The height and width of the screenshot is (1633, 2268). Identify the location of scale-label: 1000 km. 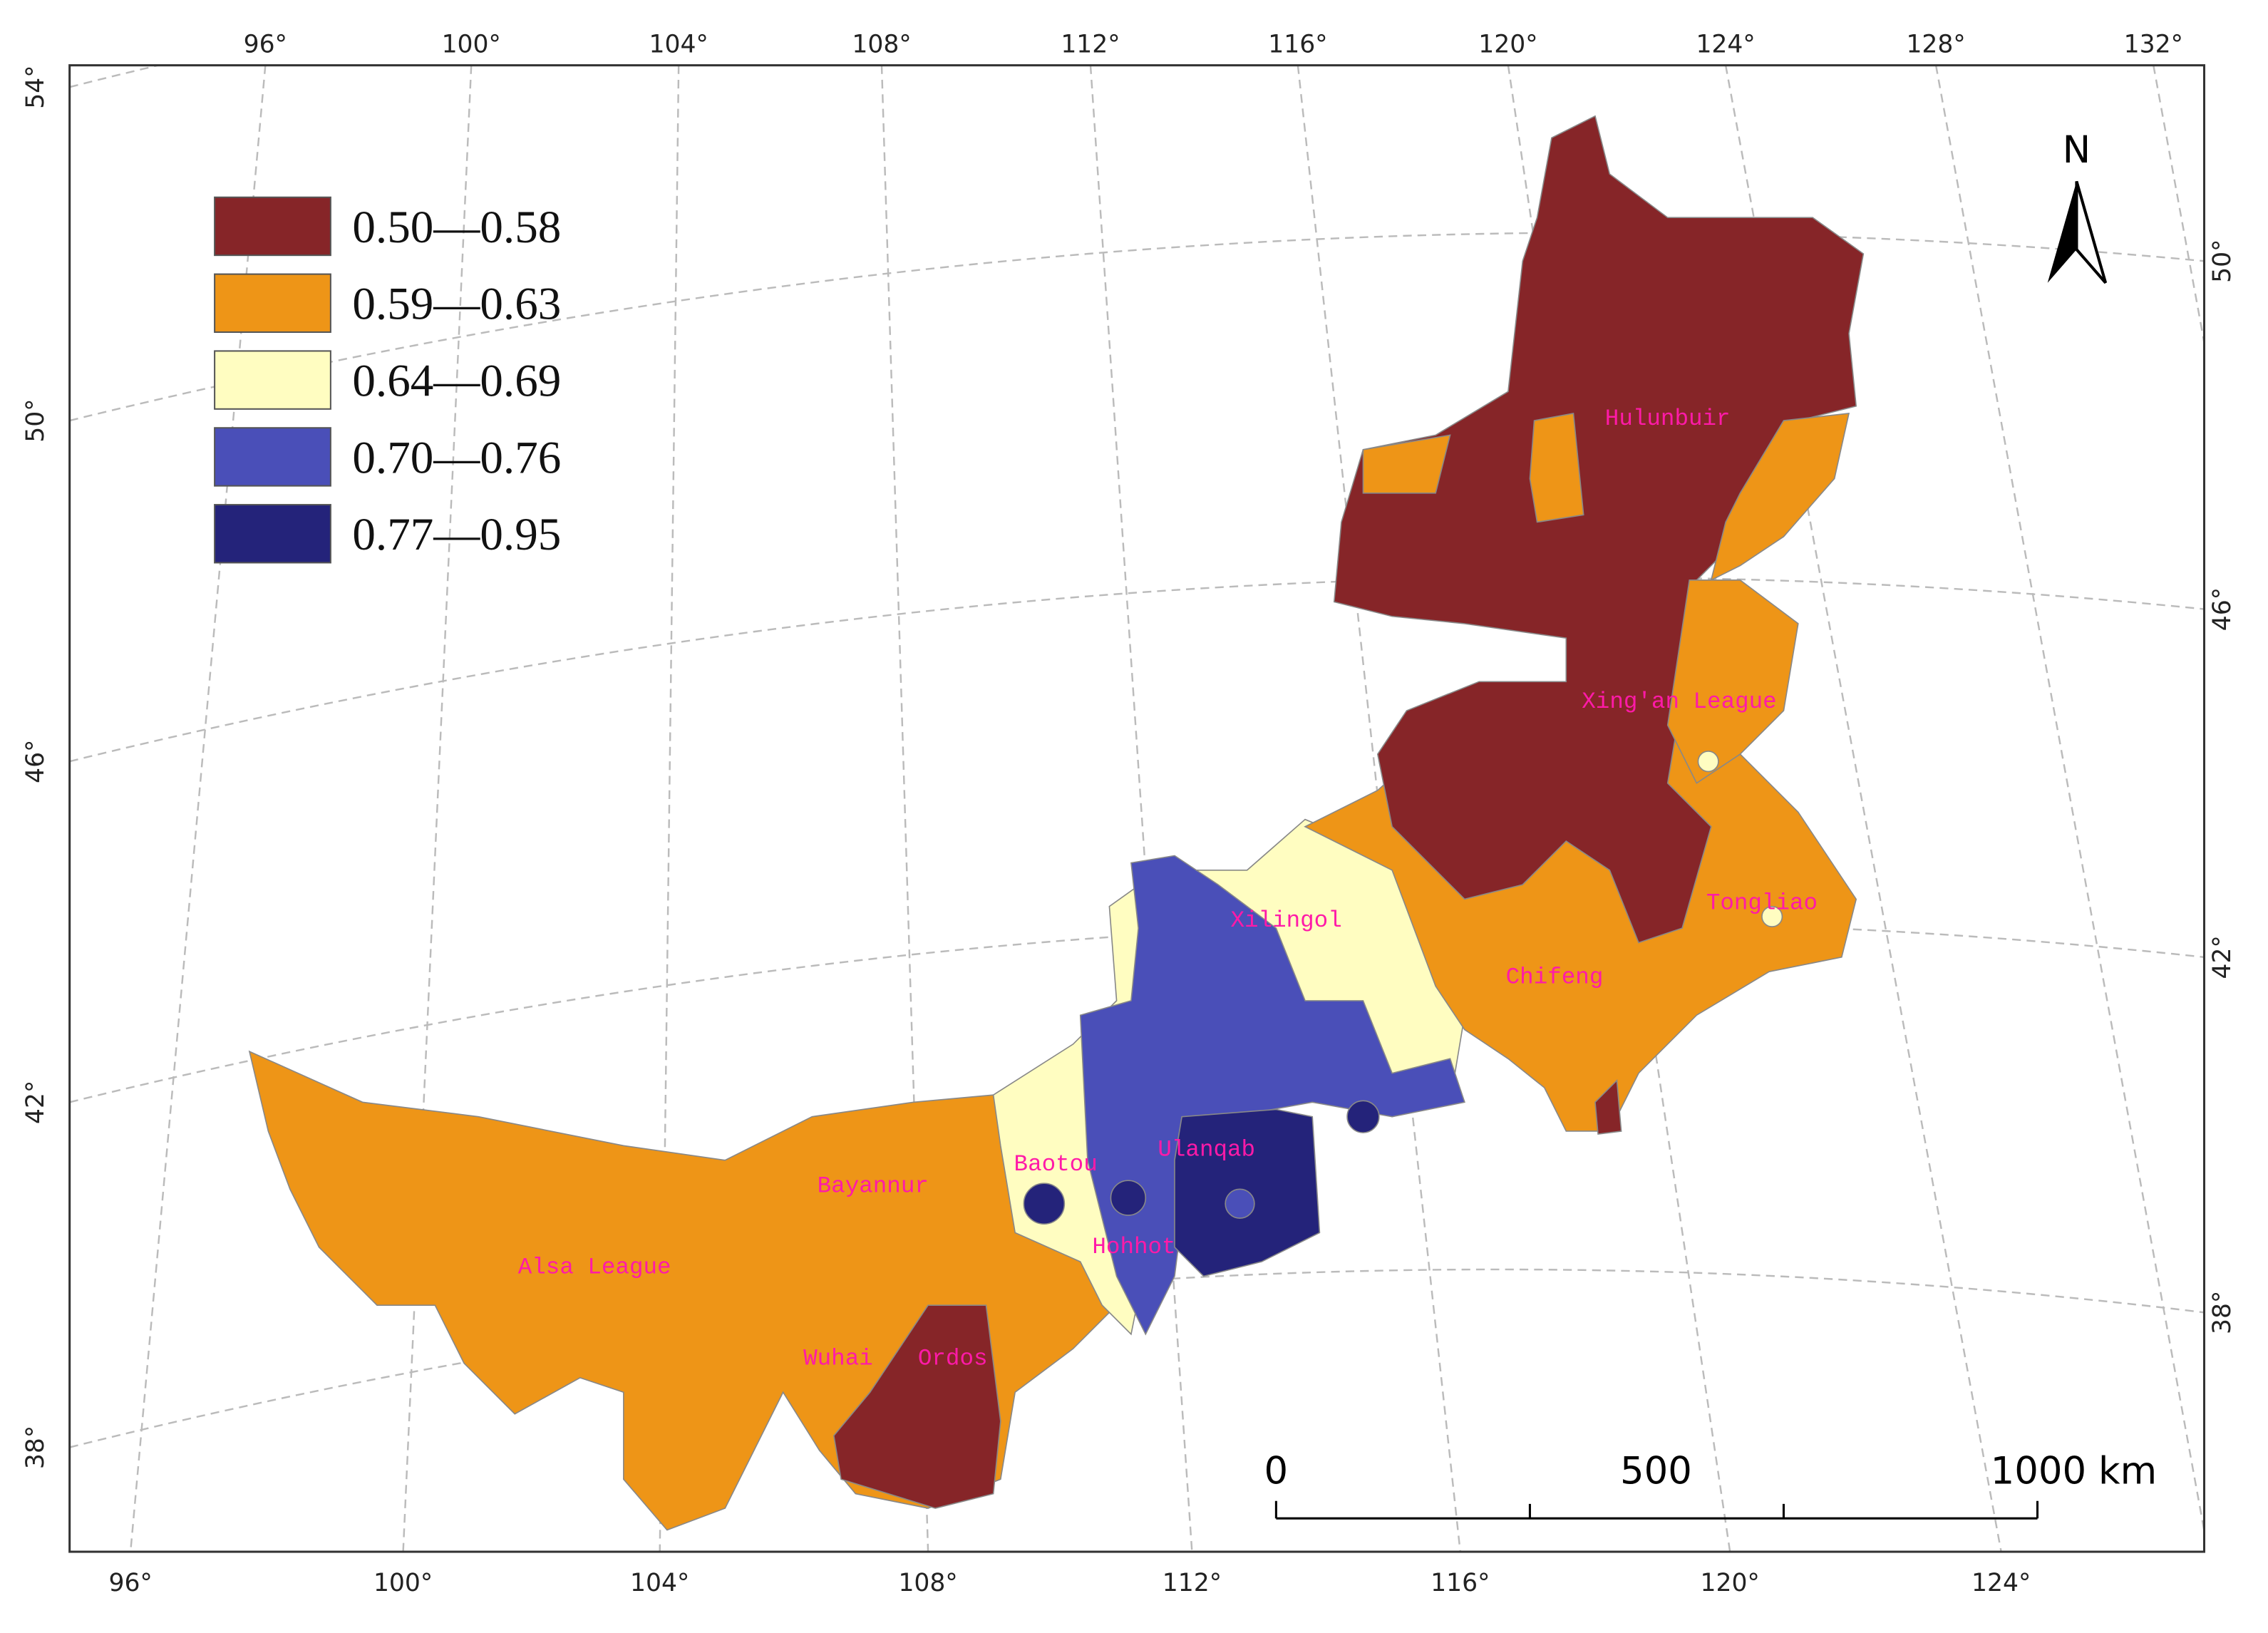
(2074, 1471).